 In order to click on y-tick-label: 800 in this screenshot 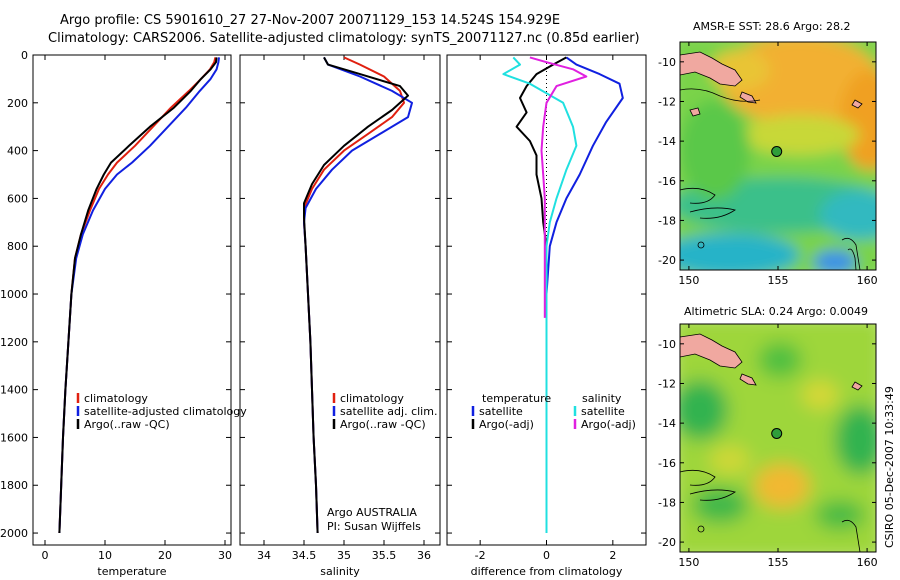, I will do `click(17, 246)`.